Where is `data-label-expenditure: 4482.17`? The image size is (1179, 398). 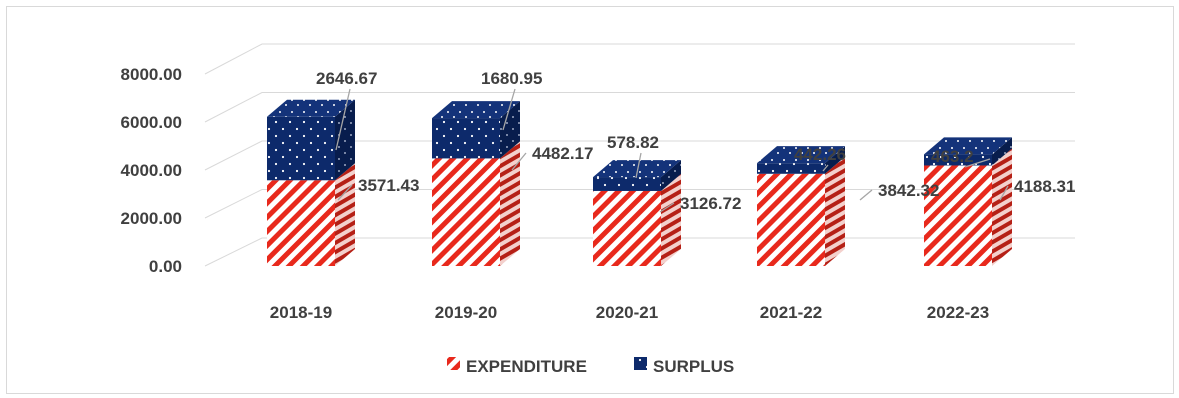 data-label-expenditure: 4482.17 is located at coordinates (562, 153).